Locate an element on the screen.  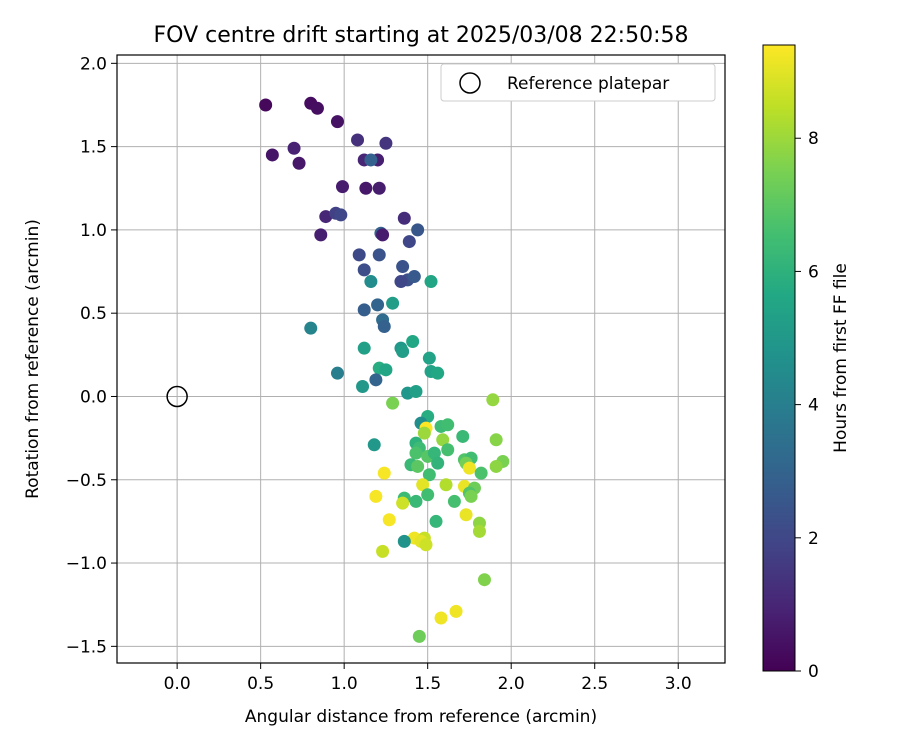
colorbar-tick-label: 8 is located at coordinates (813, 139).